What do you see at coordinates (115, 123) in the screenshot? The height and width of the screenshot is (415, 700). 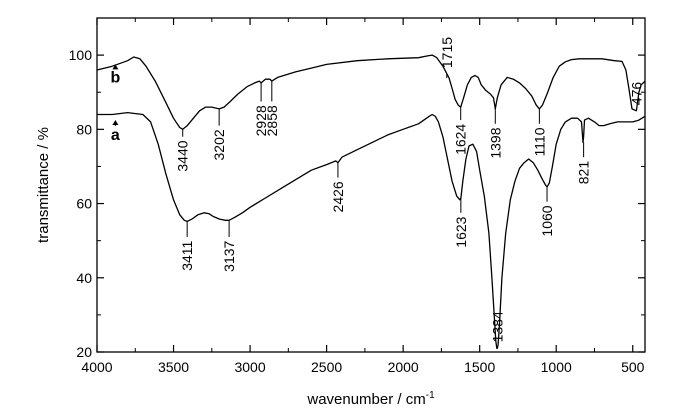 I see `series-arrowhead-a` at bounding box center [115, 123].